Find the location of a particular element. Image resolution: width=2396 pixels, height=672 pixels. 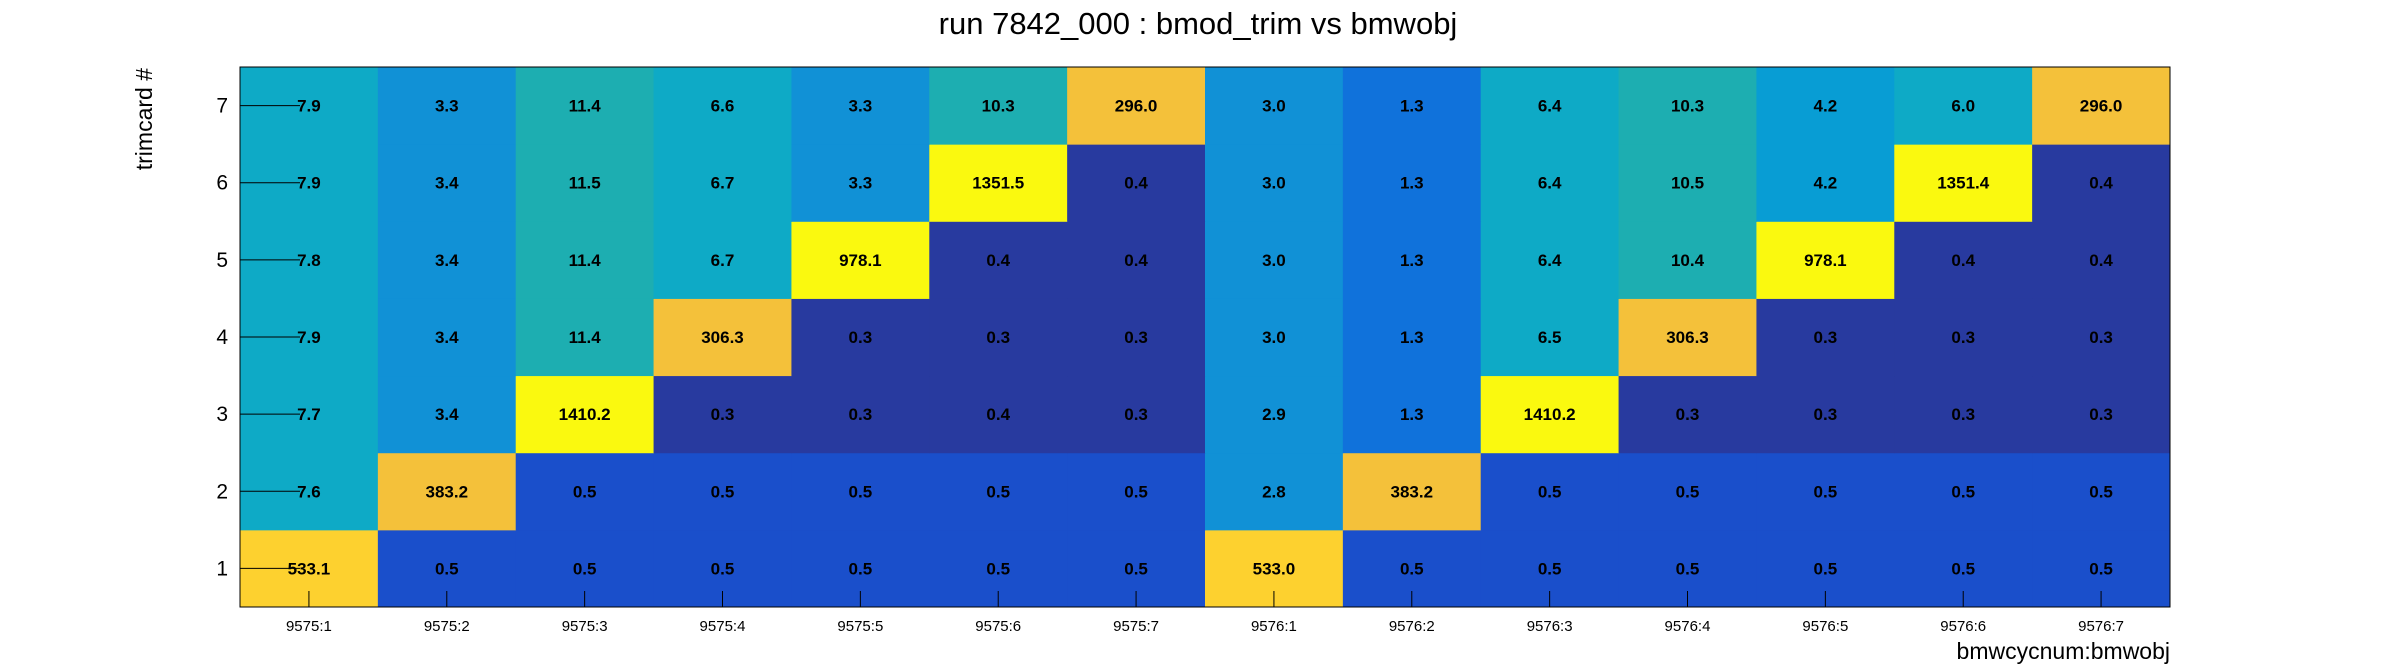

cell-value-label: 1410.2 is located at coordinates (1550, 414).